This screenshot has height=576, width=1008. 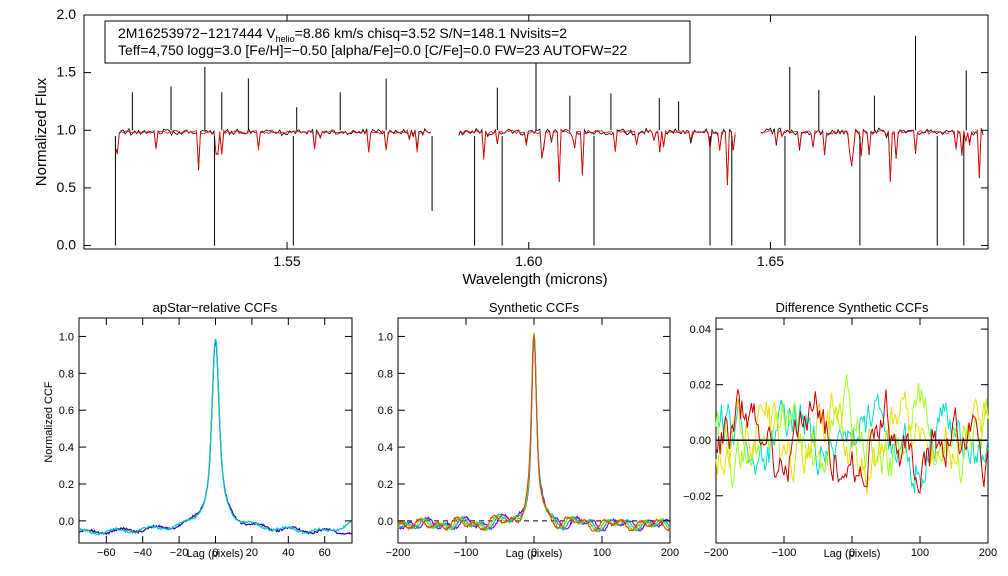 What do you see at coordinates (466, 553) in the screenshot?
I see `synthetic-ccf-x-tick-label: −100` at bounding box center [466, 553].